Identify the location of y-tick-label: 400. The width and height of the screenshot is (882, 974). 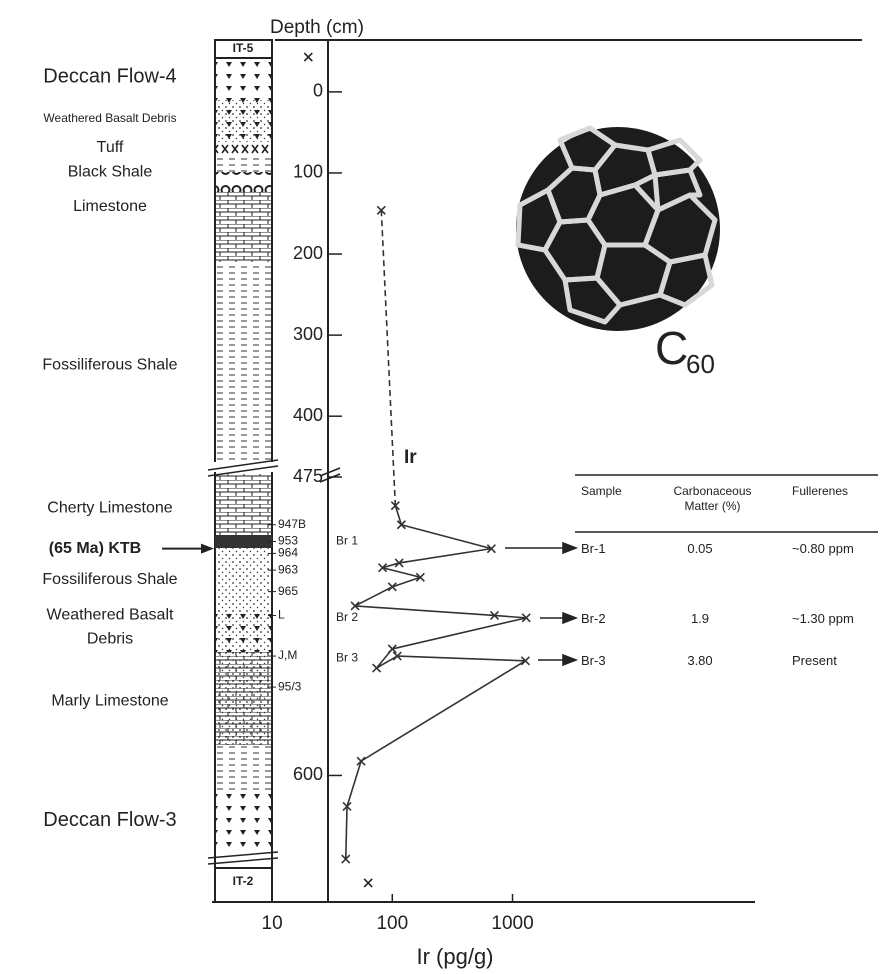
(308, 415).